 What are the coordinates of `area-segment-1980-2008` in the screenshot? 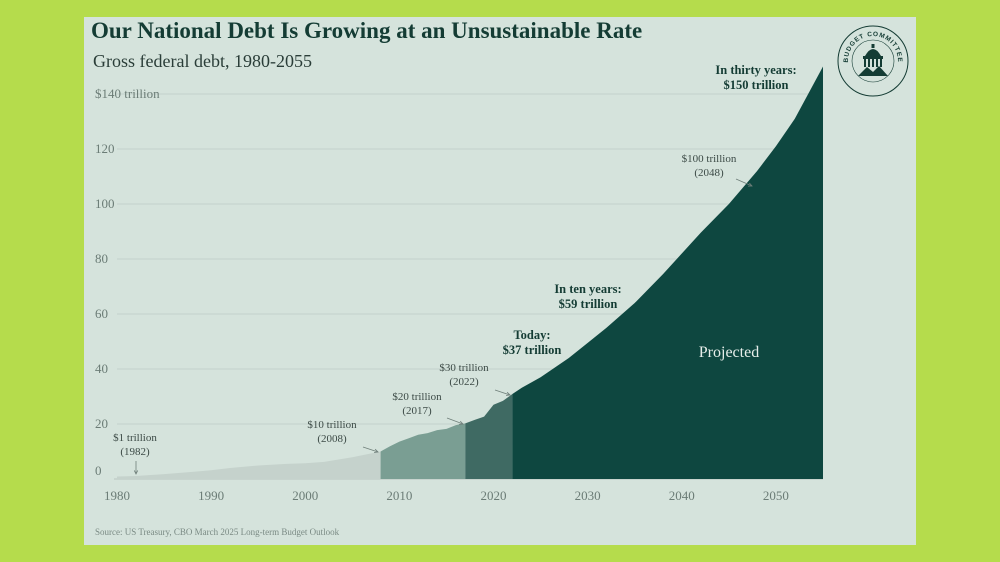 It's located at (249, 465).